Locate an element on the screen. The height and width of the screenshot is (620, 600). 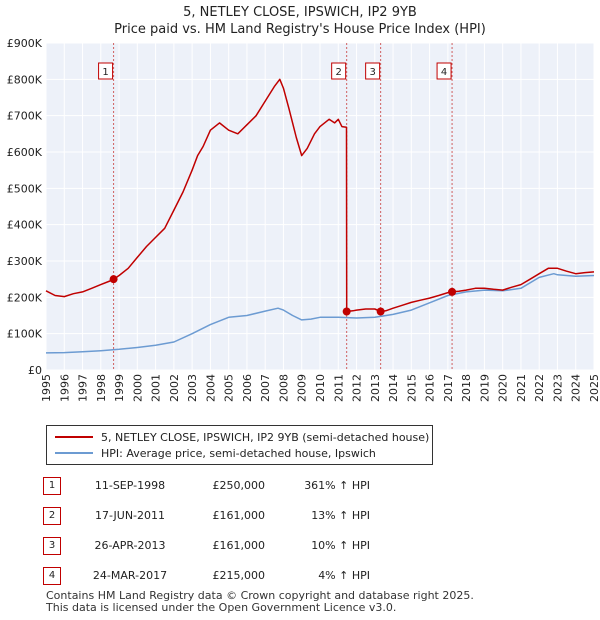
sale-hpi-change: 4% ↑ HPI is located at coordinates (344, 575).